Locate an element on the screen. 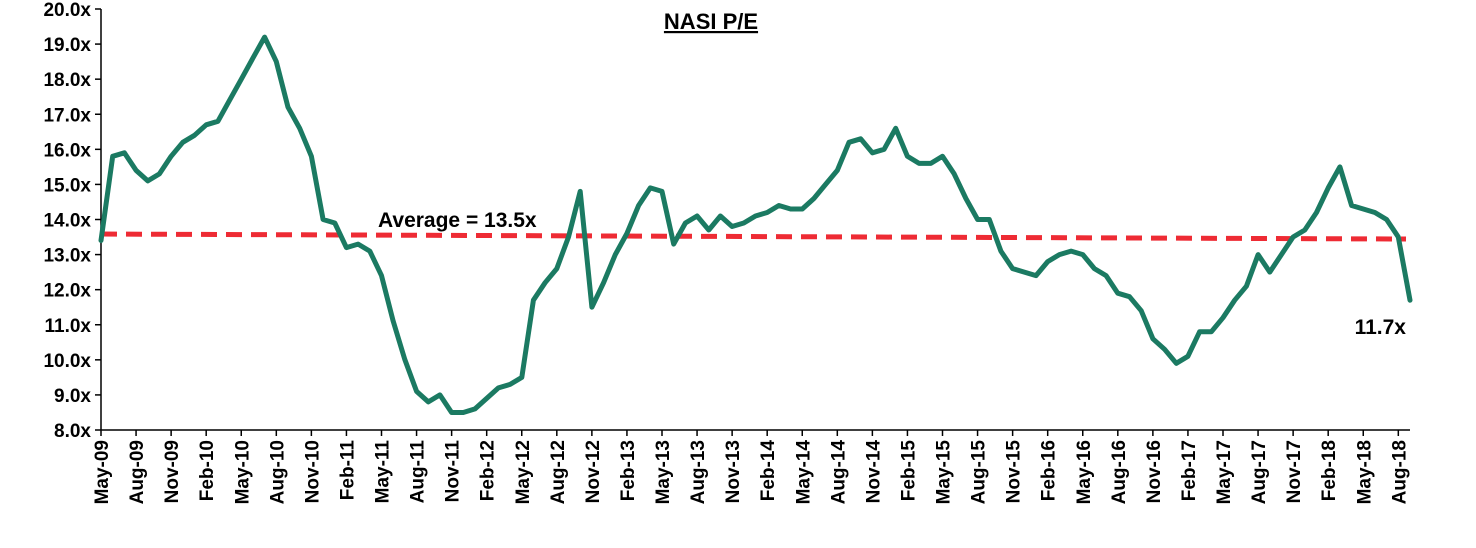 The width and height of the screenshot is (1476, 548). y-tick-label: 11.0x is located at coordinates (68, 326).